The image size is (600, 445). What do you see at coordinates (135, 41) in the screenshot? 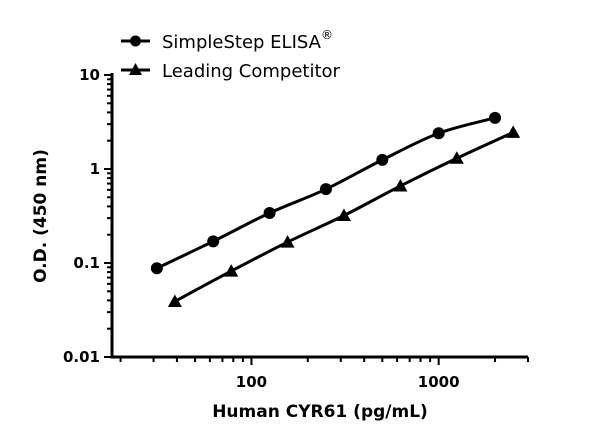
I see `legend-marker-circle` at bounding box center [135, 41].